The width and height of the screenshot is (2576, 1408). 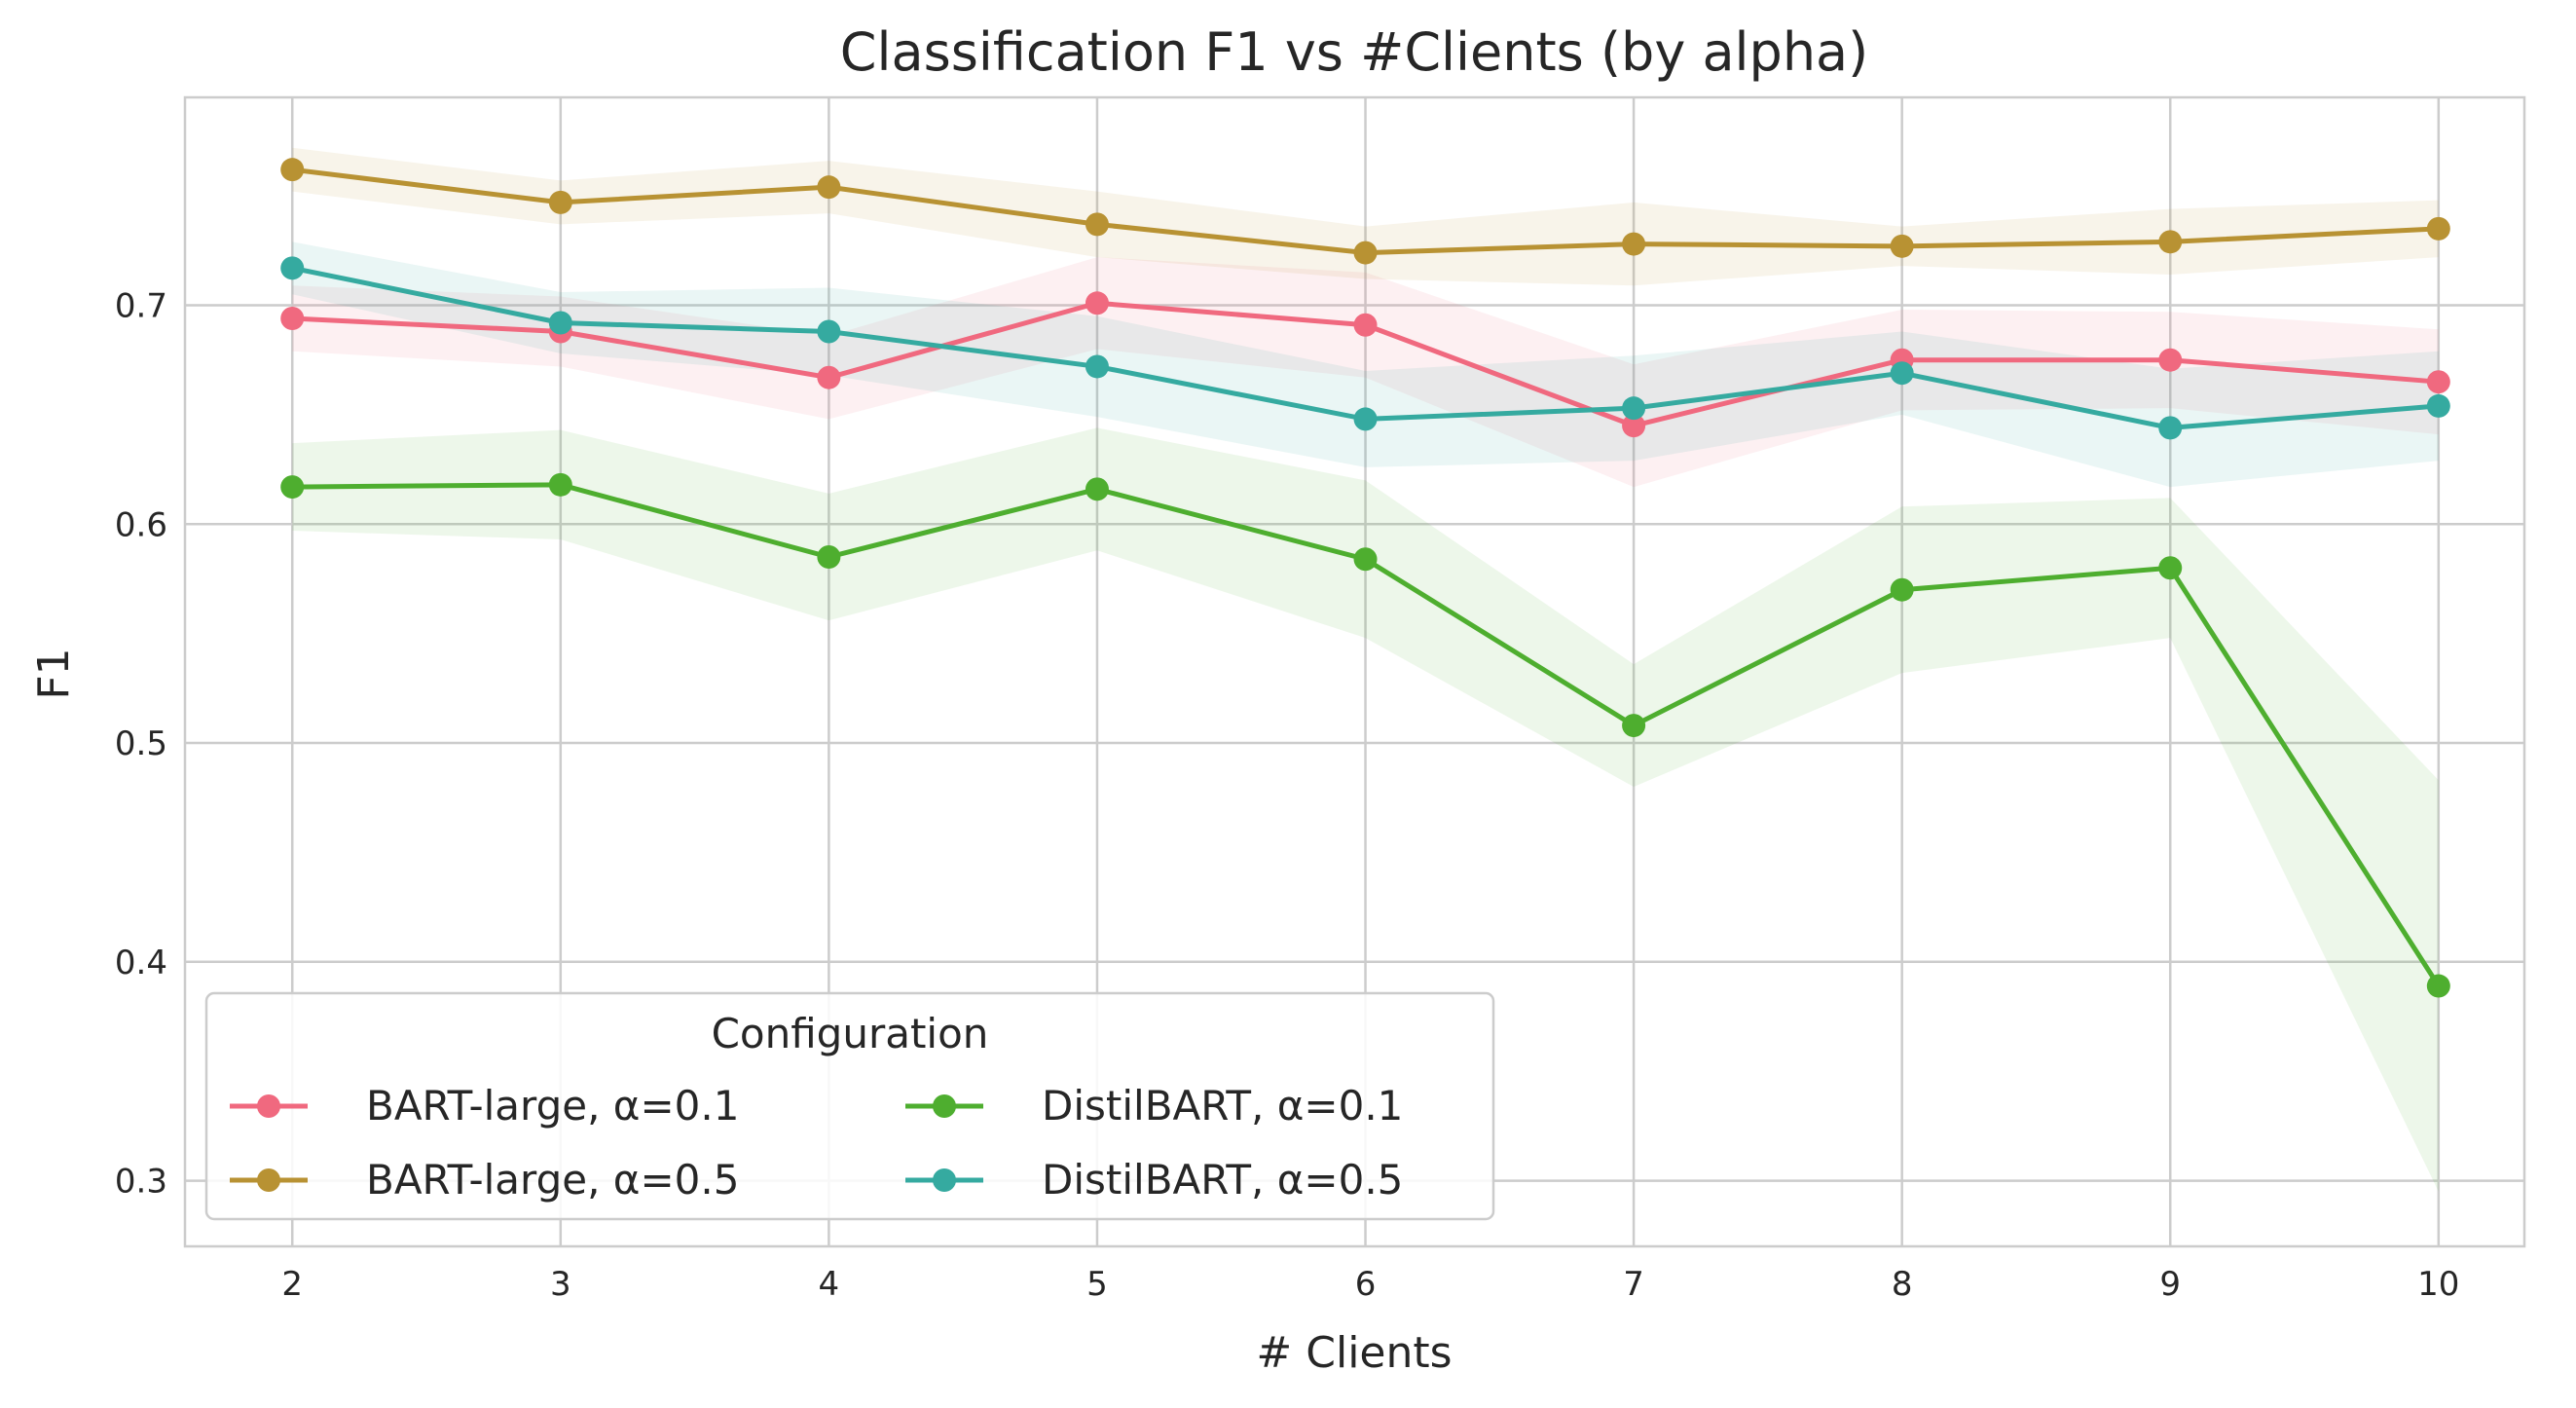 I want to click on legend-label: BART-large, α=0.5, so click(x=552, y=1180).